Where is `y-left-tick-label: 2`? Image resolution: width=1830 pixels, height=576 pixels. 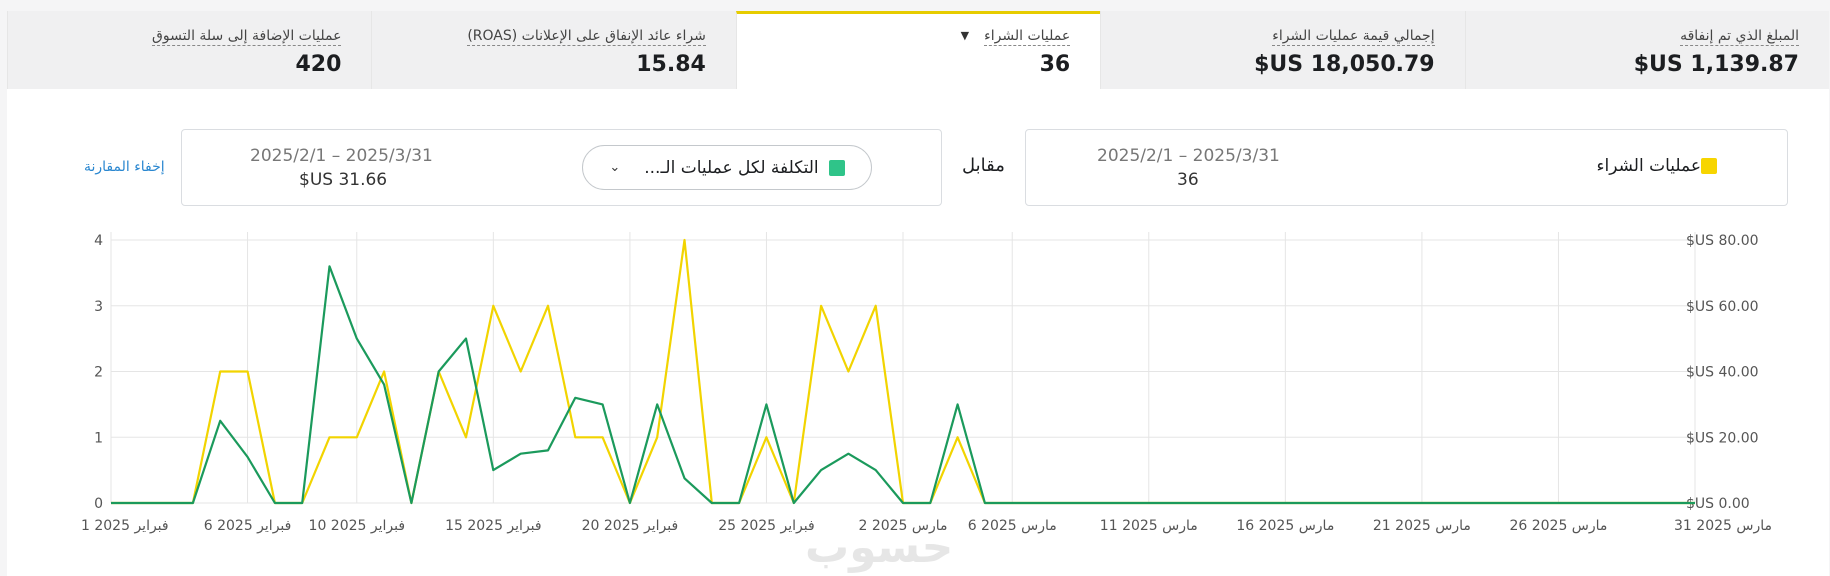
y-left-tick-label: 2 is located at coordinates (98, 373).